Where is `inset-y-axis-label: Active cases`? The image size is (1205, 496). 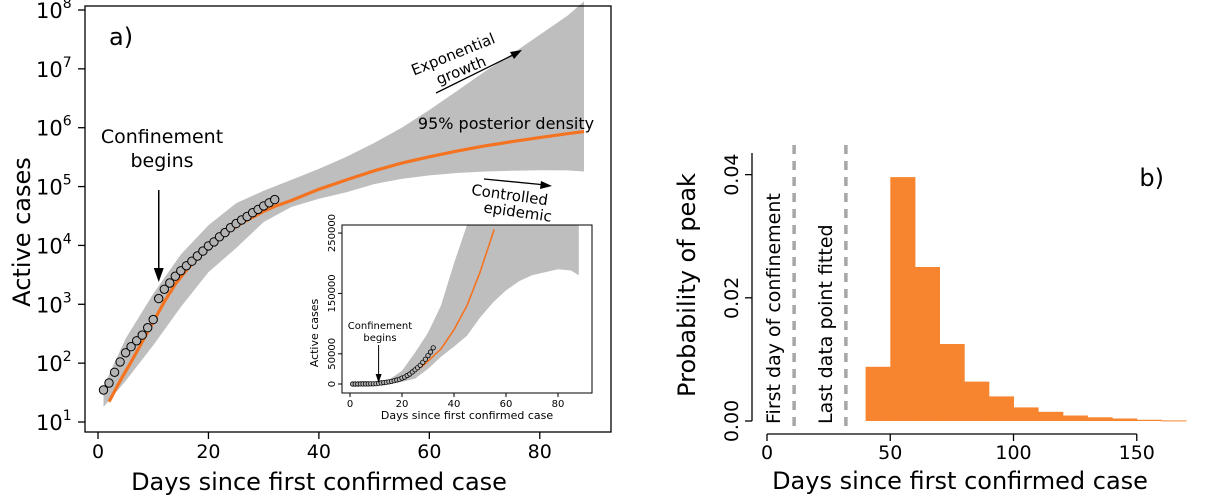 inset-y-axis-label: Active cases is located at coordinates (314, 332).